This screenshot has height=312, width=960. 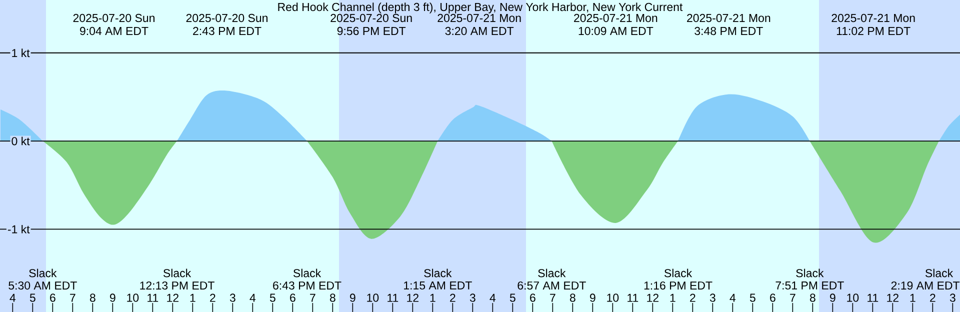 What do you see at coordinates (873, 31) in the screenshot?
I see `annotation: 11:02 PM EDT` at bounding box center [873, 31].